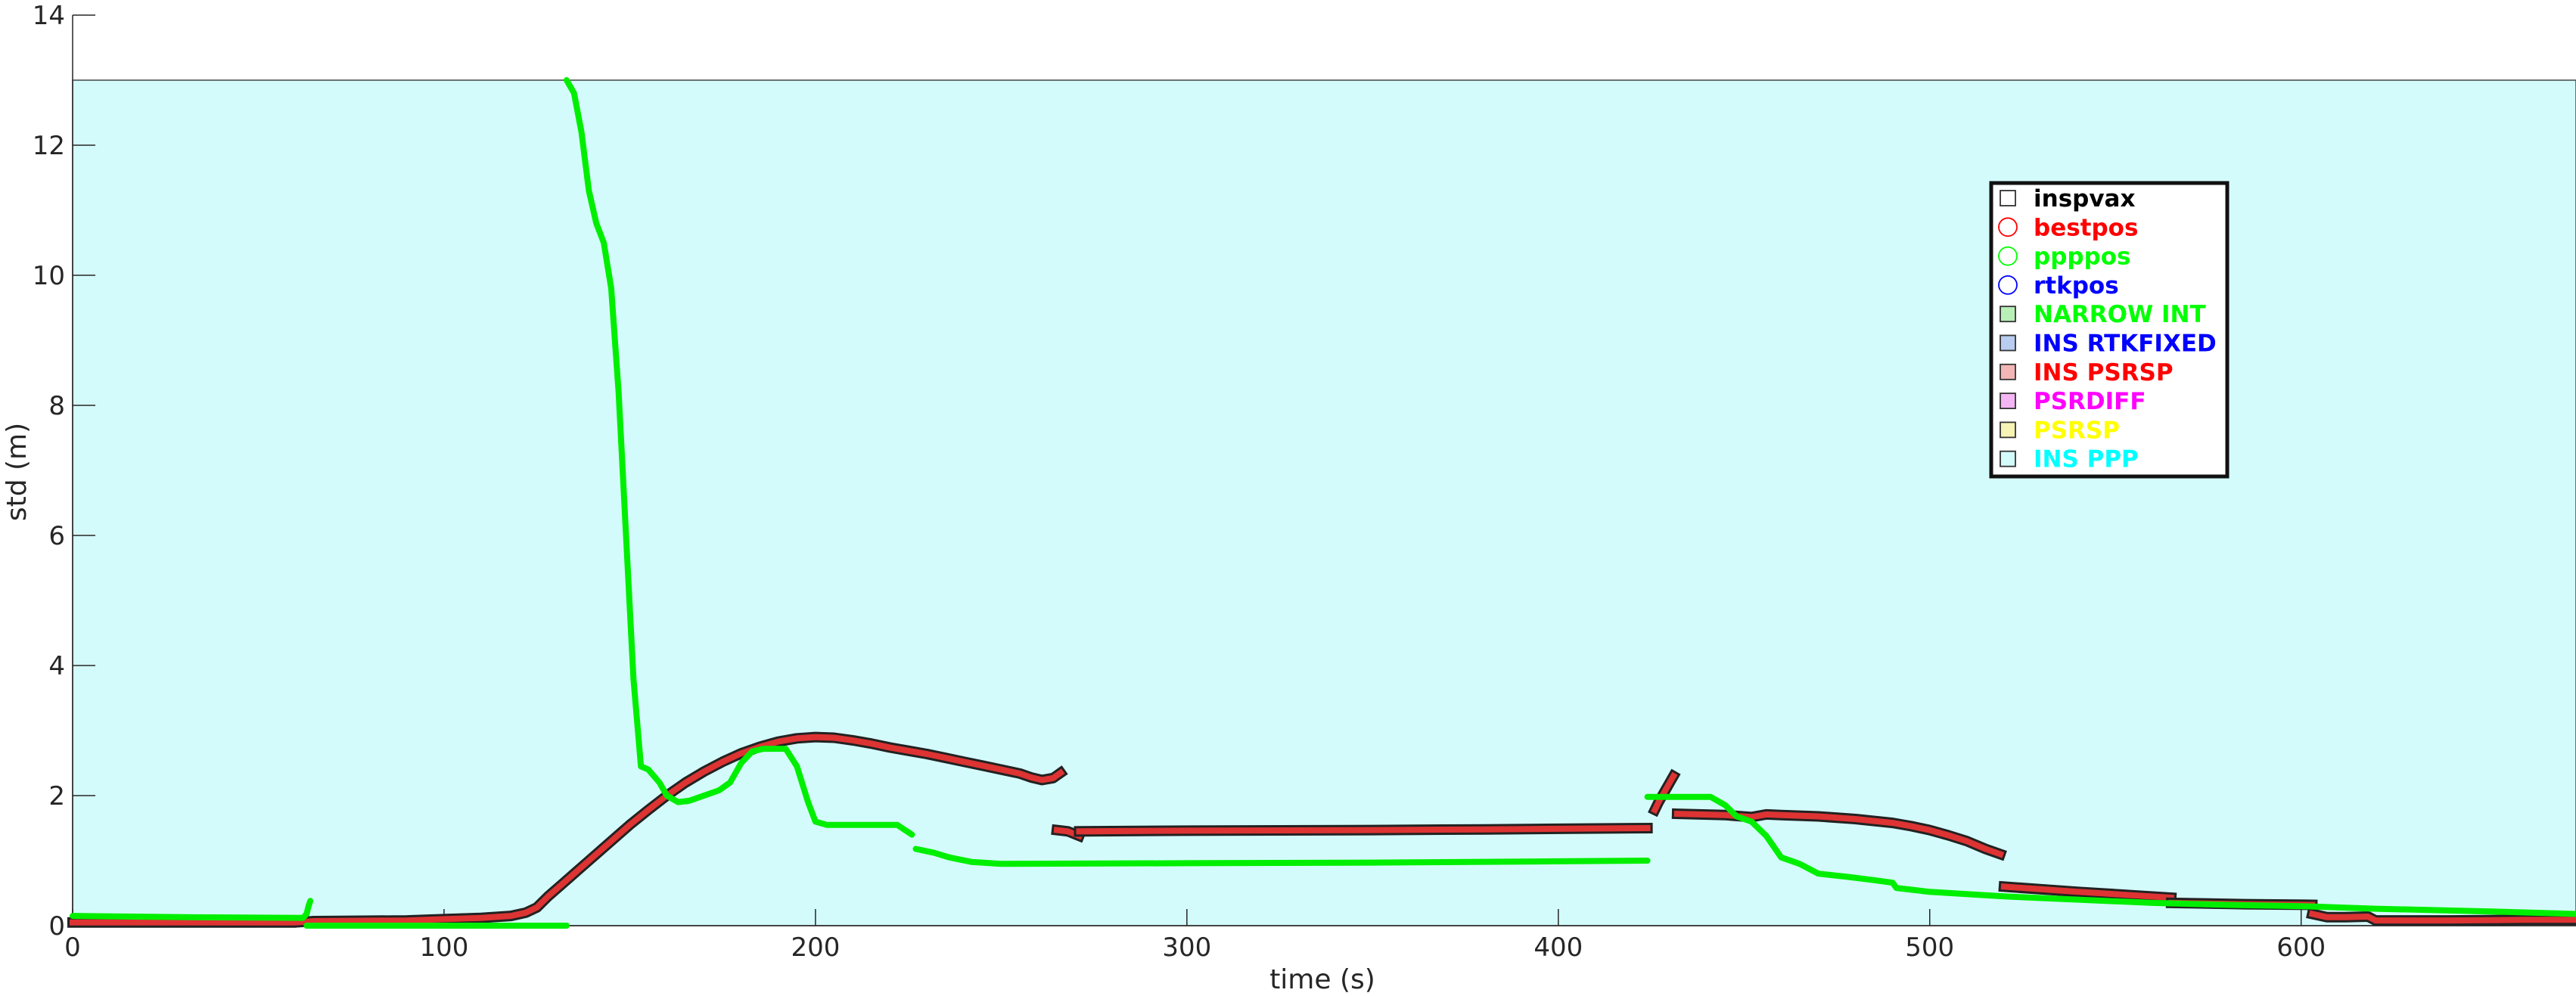 This screenshot has width=2576, height=996. Describe the element at coordinates (2086, 227) in the screenshot. I see `legend-label: bestpos` at that location.